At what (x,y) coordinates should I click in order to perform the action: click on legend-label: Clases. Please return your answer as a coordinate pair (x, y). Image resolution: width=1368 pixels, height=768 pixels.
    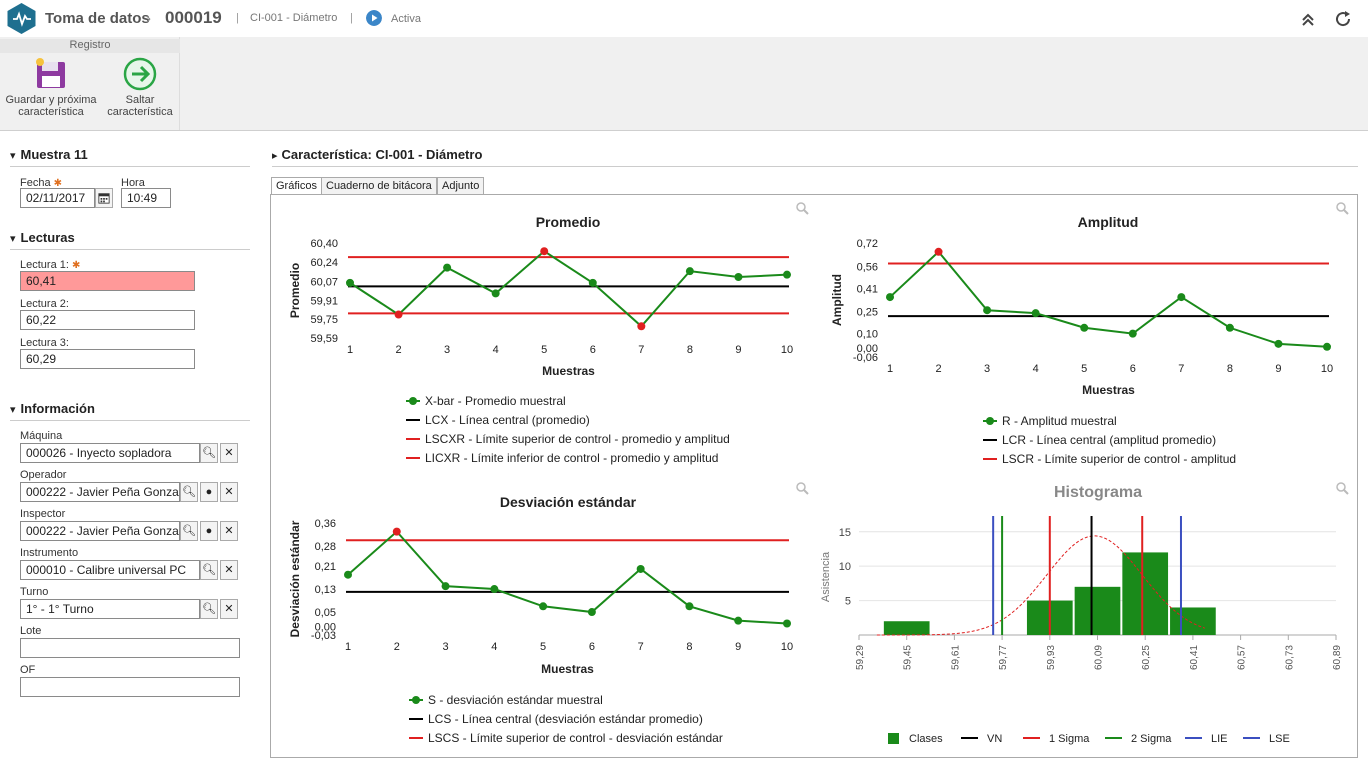
    Looking at the image, I should click on (926, 739).